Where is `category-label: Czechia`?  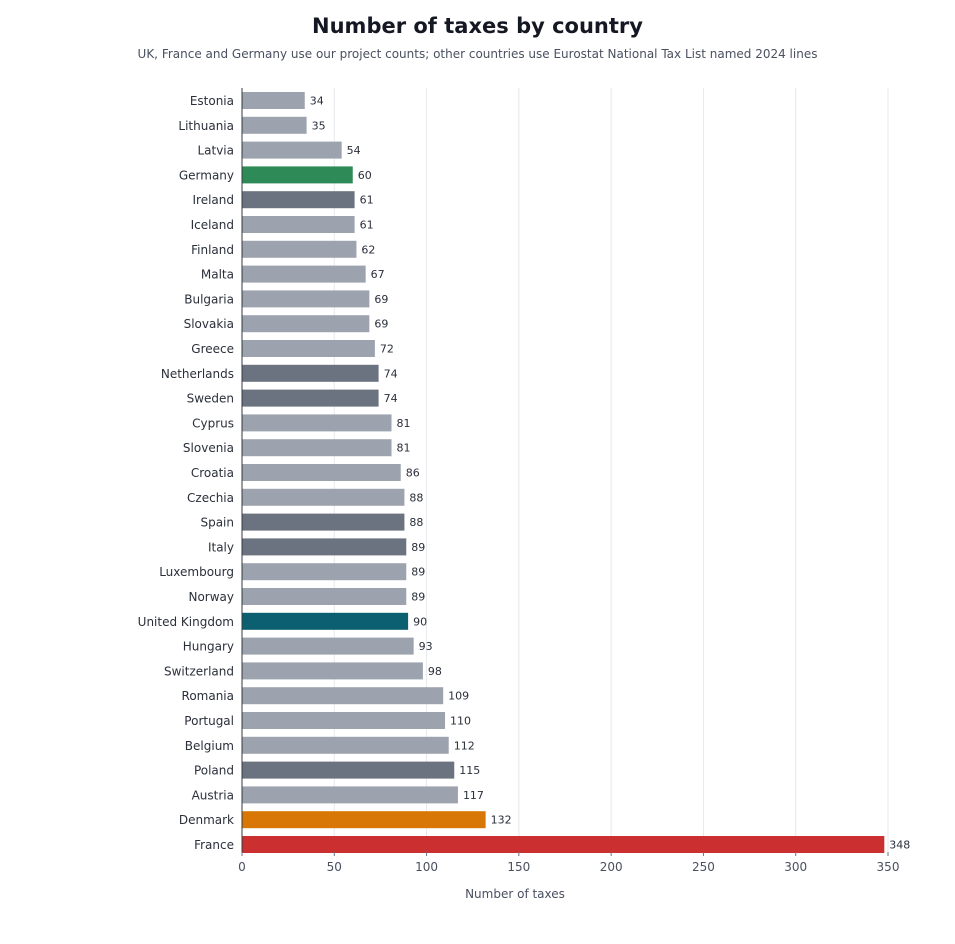 category-label: Czechia is located at coordinates (210, 498).